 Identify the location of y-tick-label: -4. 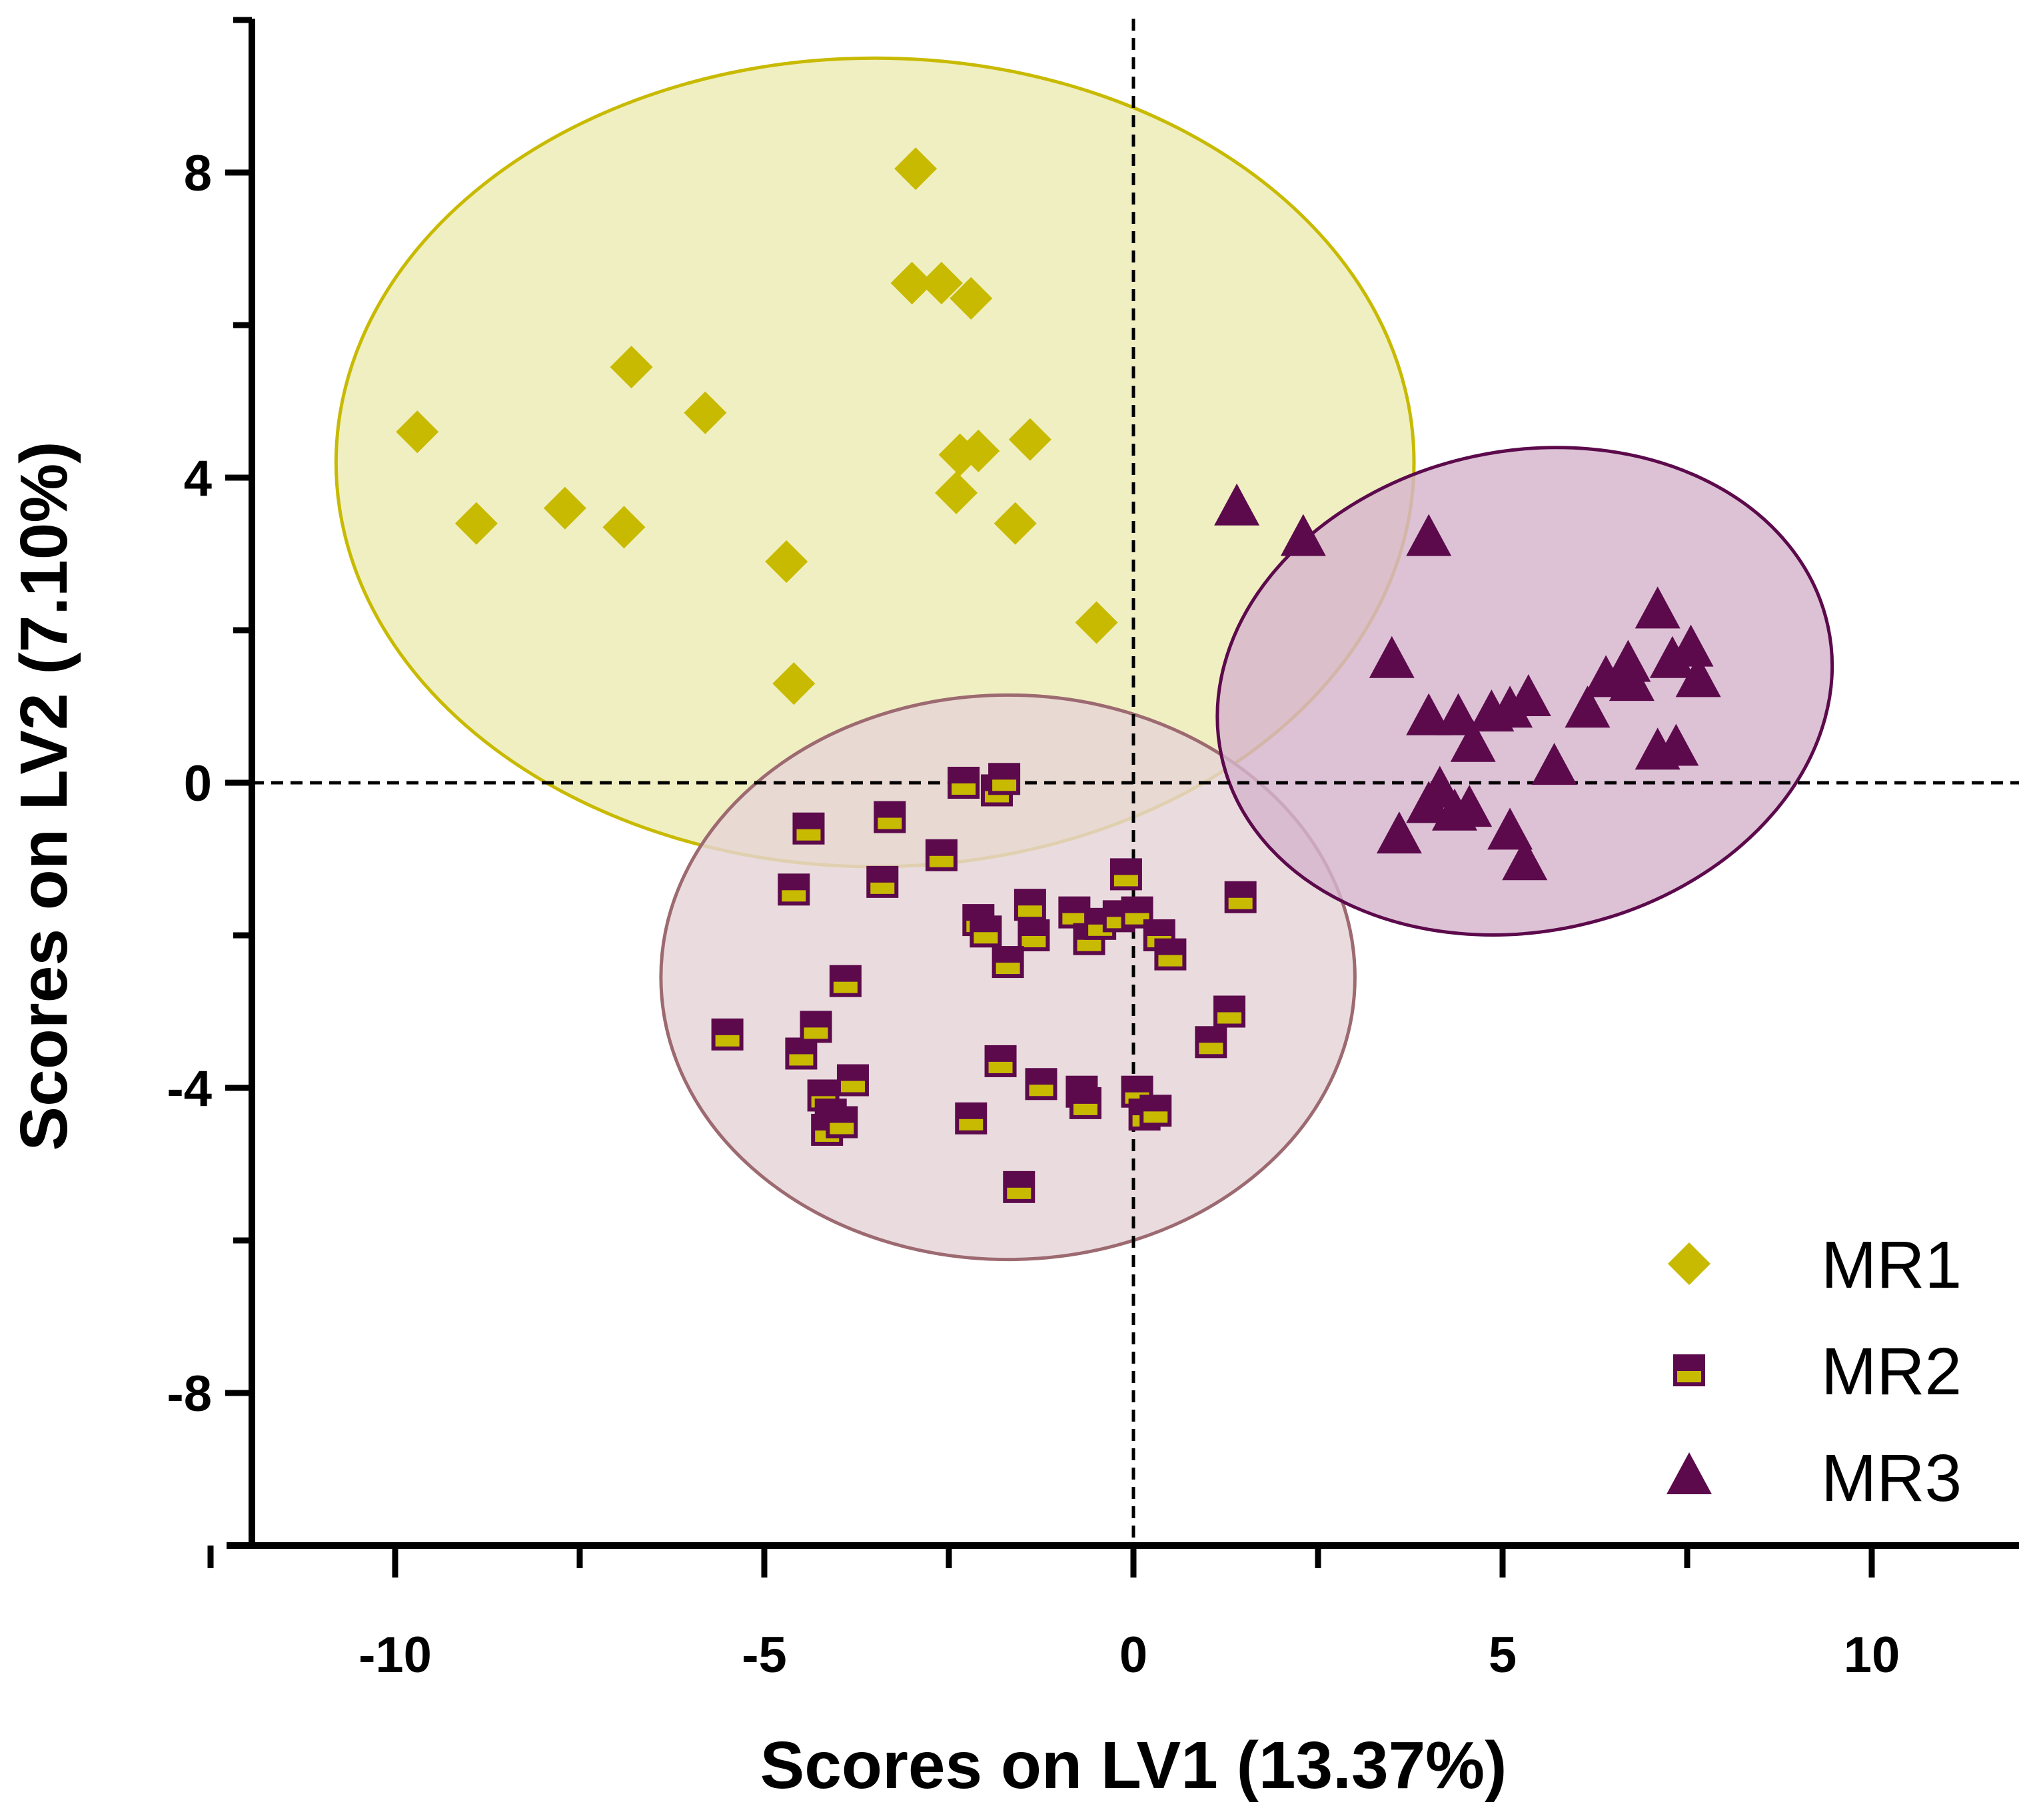
(189, 1089).